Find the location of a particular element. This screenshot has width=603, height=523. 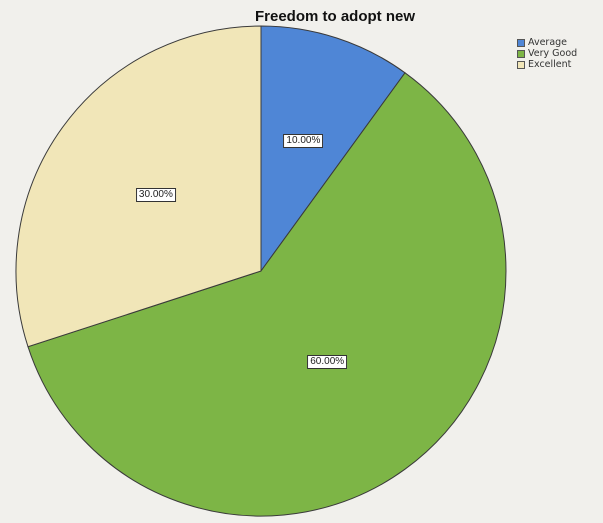

legend: Average Very Good Excellent is located at coordinates (547, 53).